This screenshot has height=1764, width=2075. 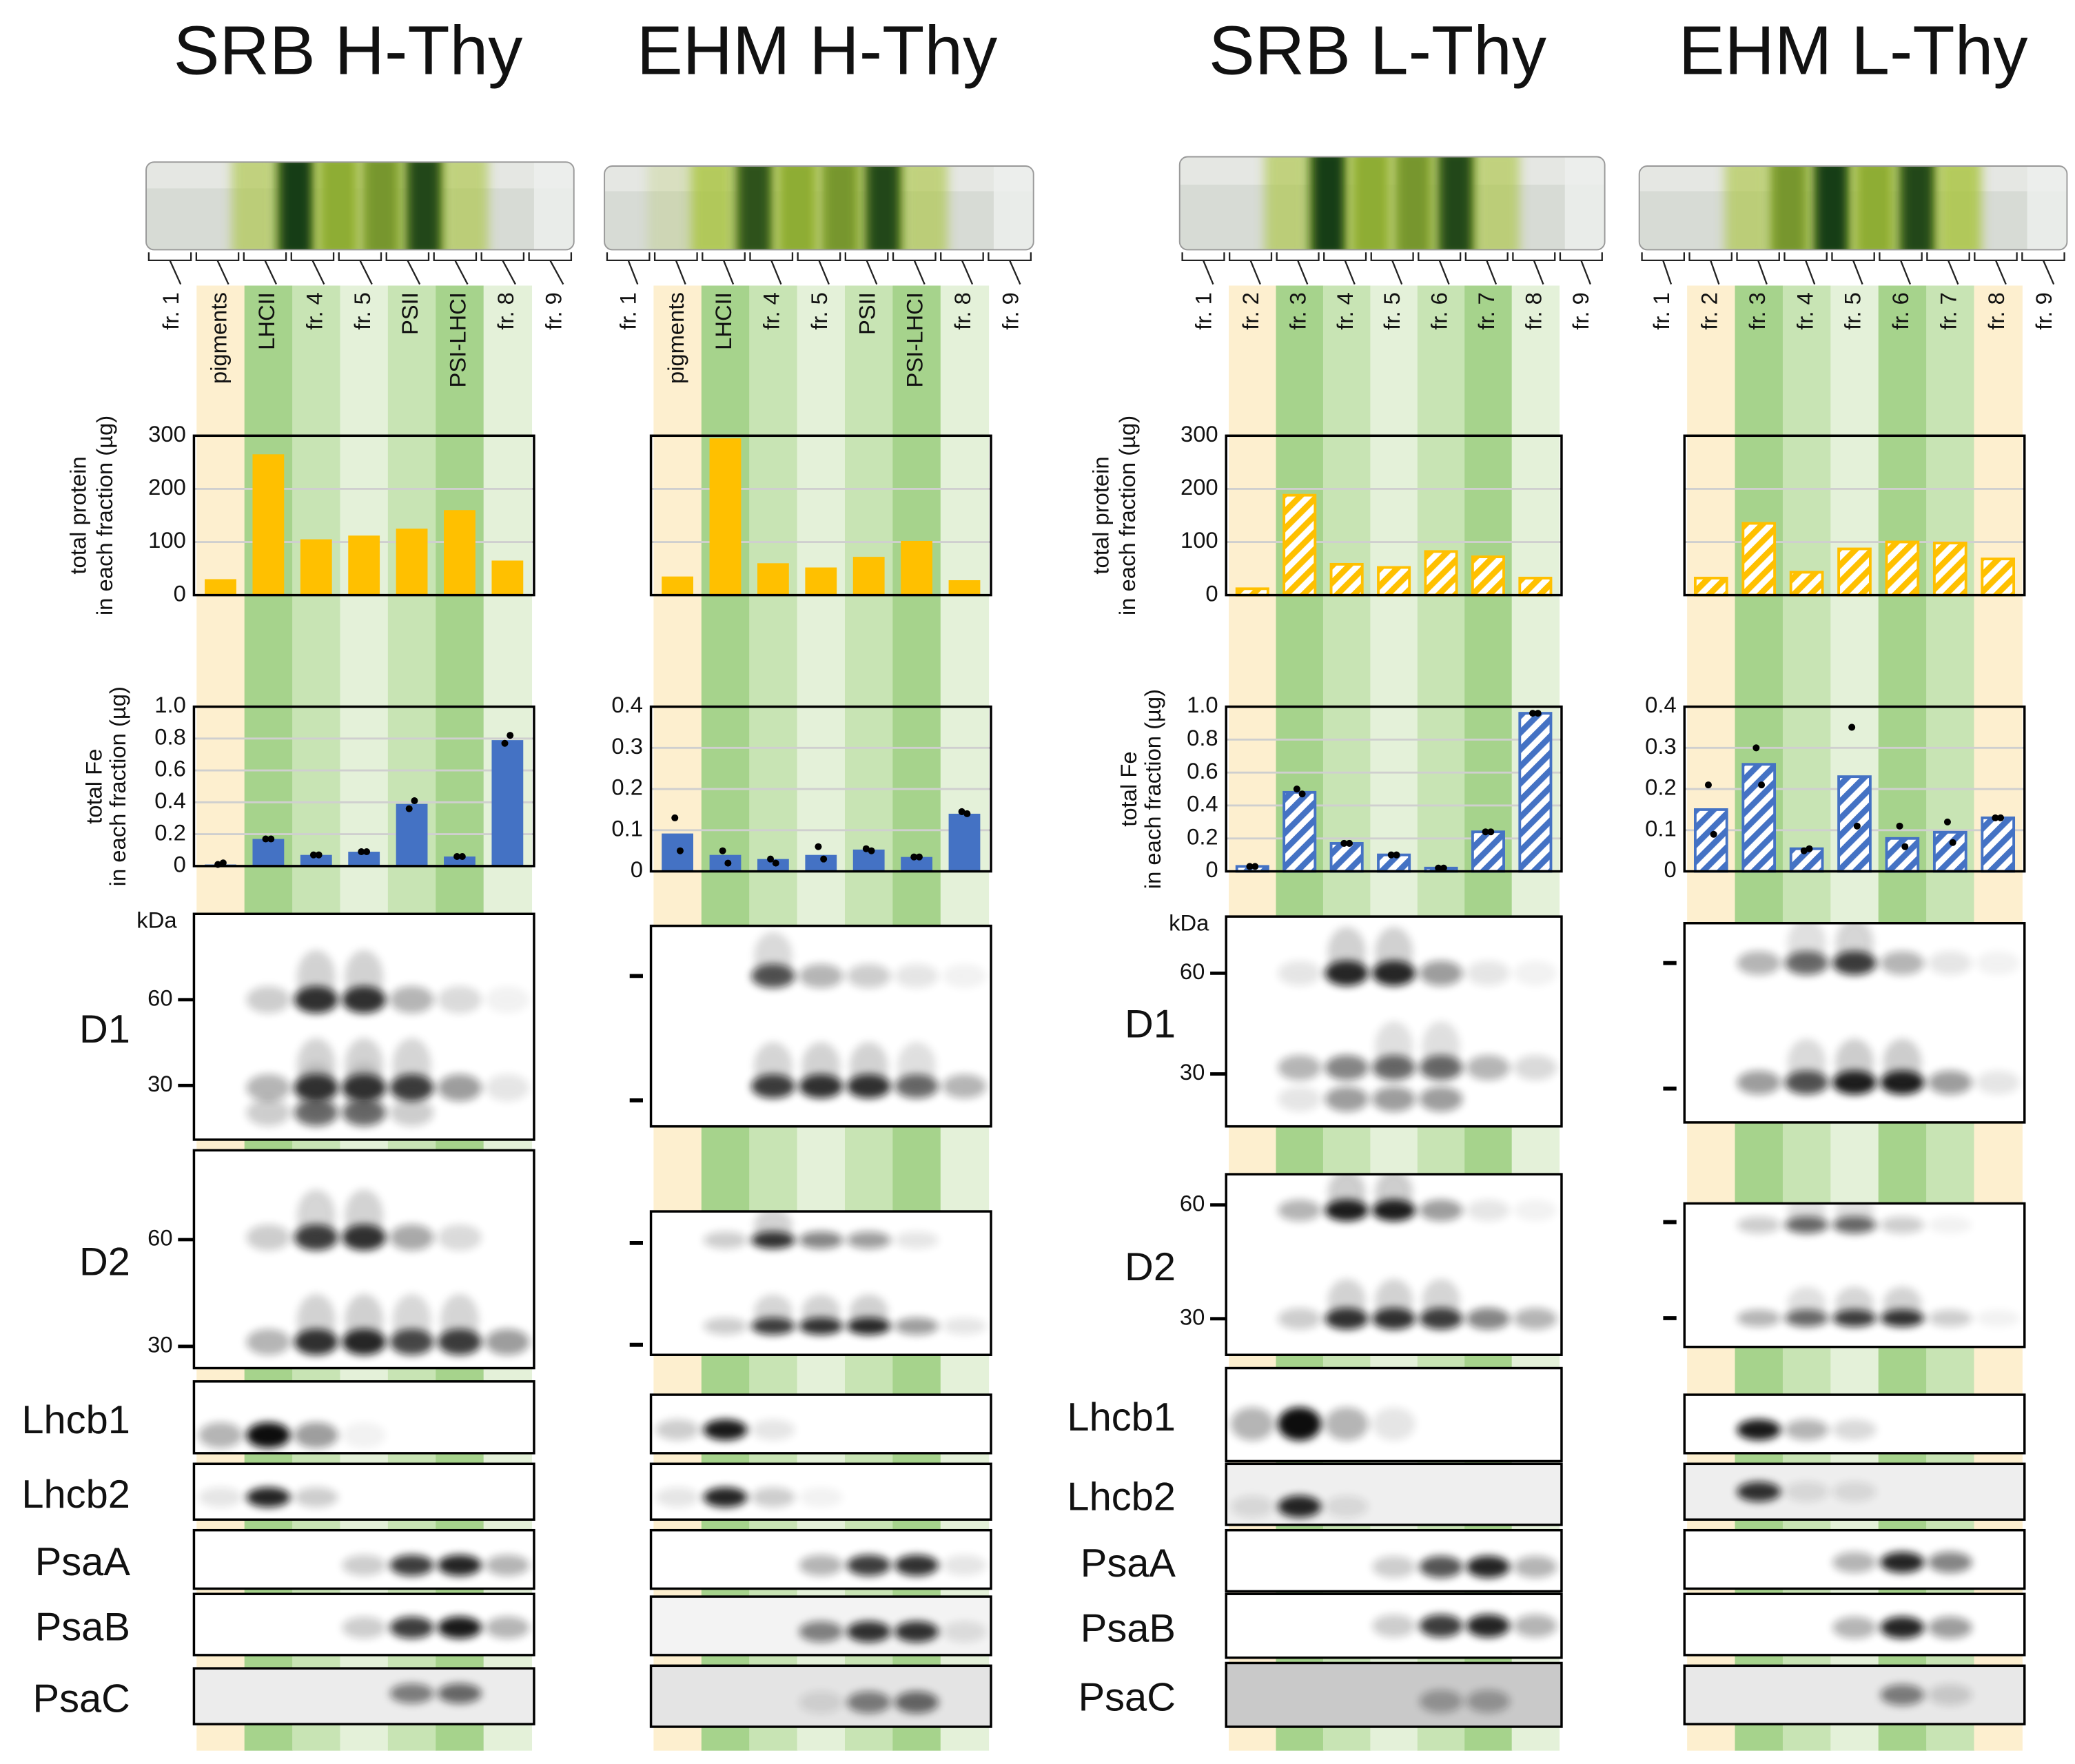 I want to click on y-tick-label: 200, so click(x=167, y=487).